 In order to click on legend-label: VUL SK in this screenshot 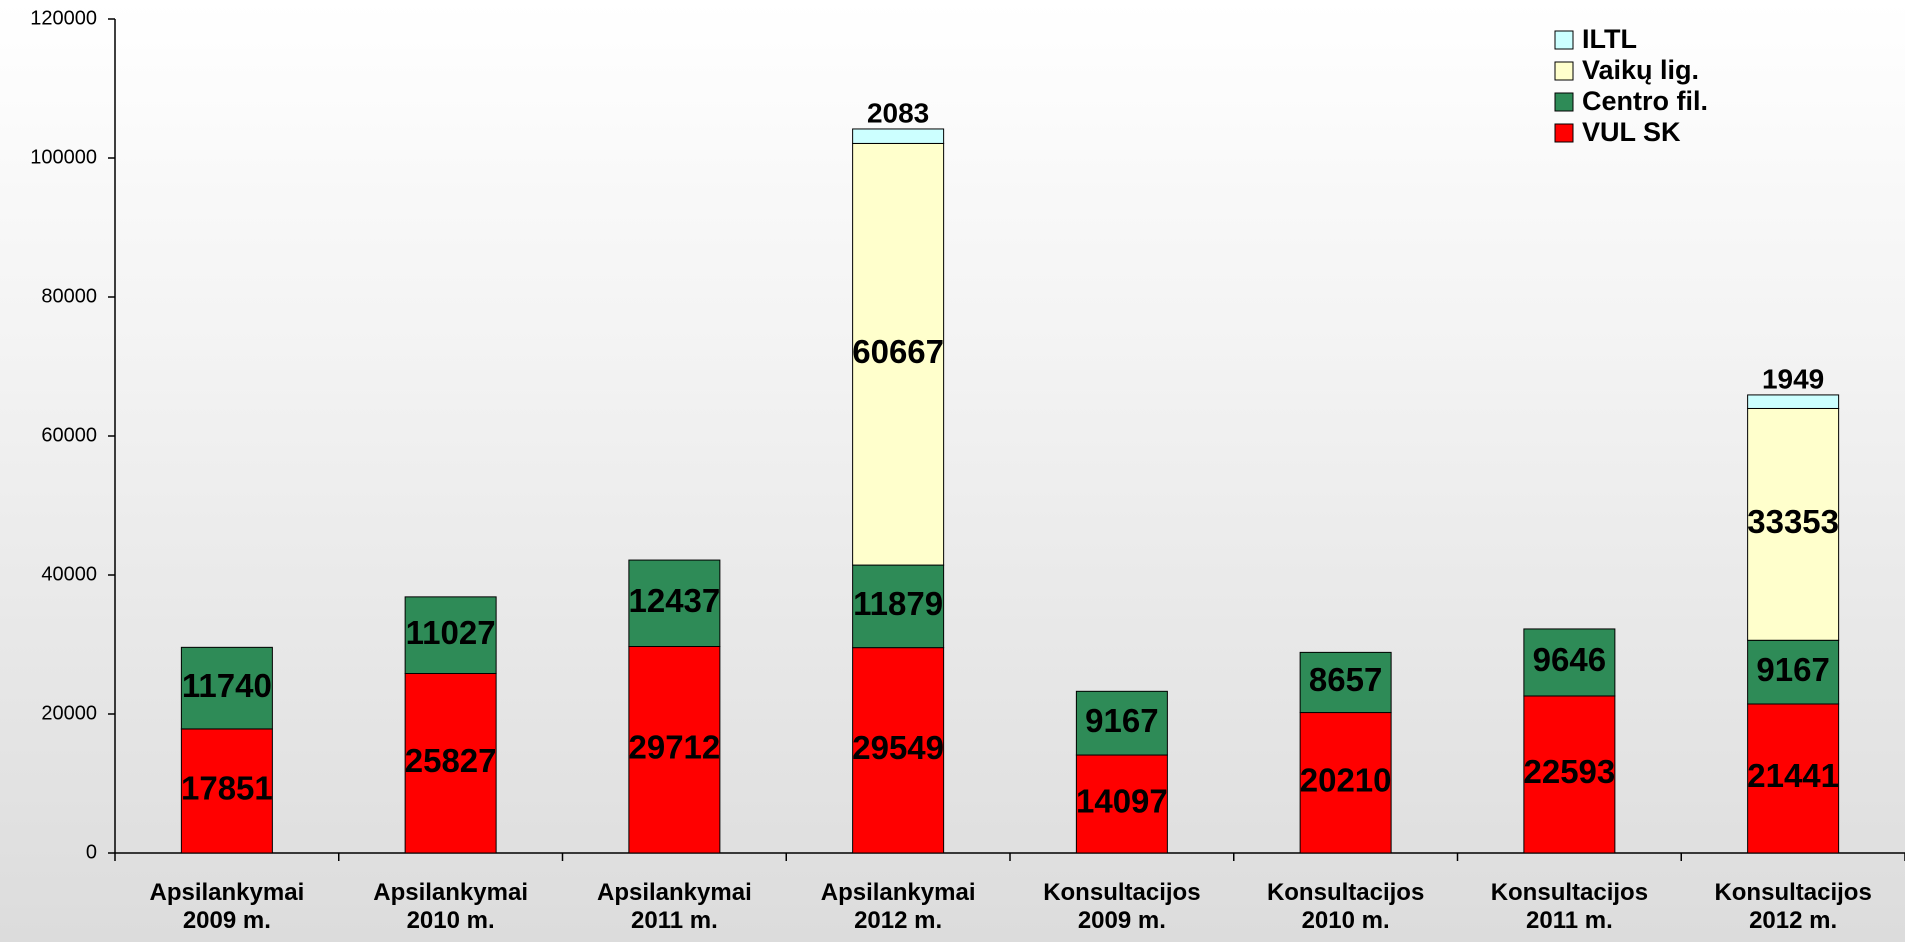, I will do `click(1631, 132)`.